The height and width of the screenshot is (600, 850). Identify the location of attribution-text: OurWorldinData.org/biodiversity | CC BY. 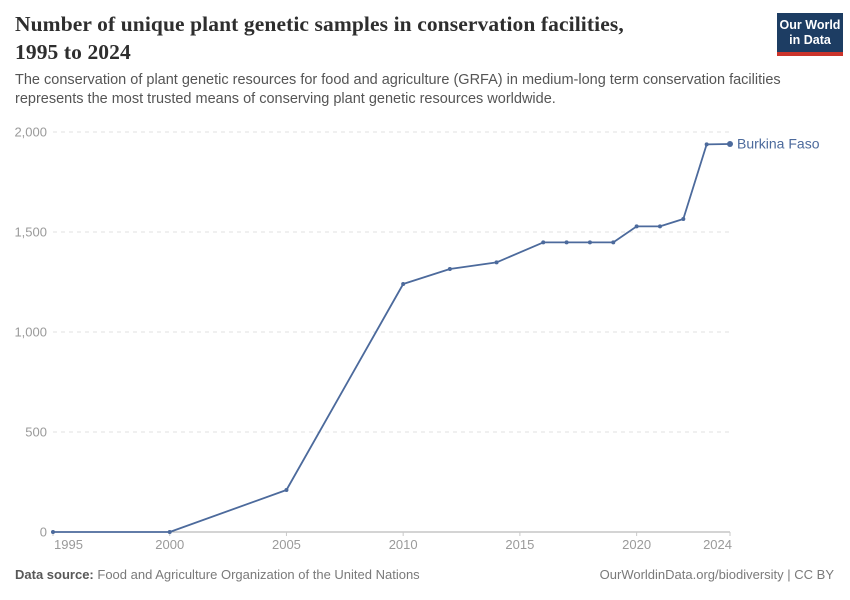
(716, 574).